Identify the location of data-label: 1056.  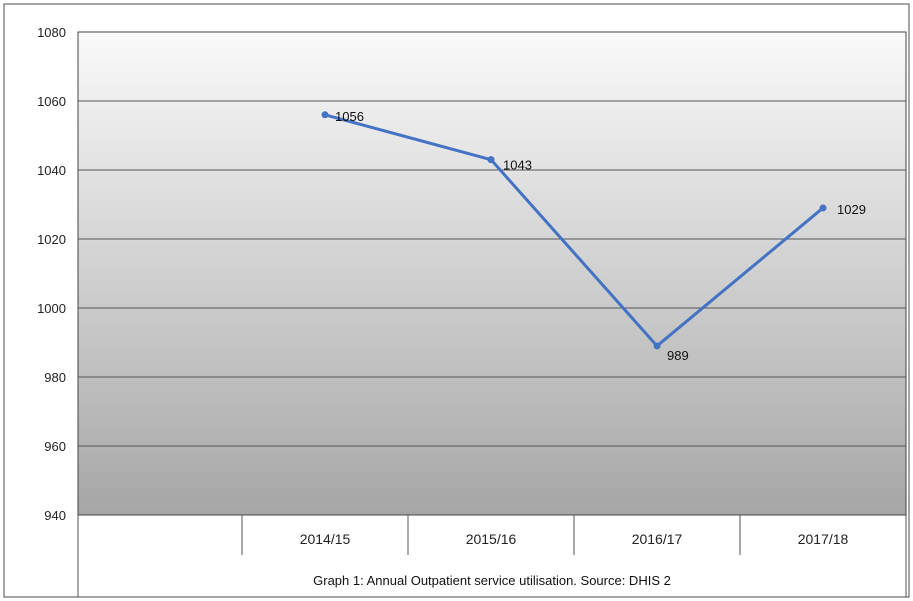
(349, 116).